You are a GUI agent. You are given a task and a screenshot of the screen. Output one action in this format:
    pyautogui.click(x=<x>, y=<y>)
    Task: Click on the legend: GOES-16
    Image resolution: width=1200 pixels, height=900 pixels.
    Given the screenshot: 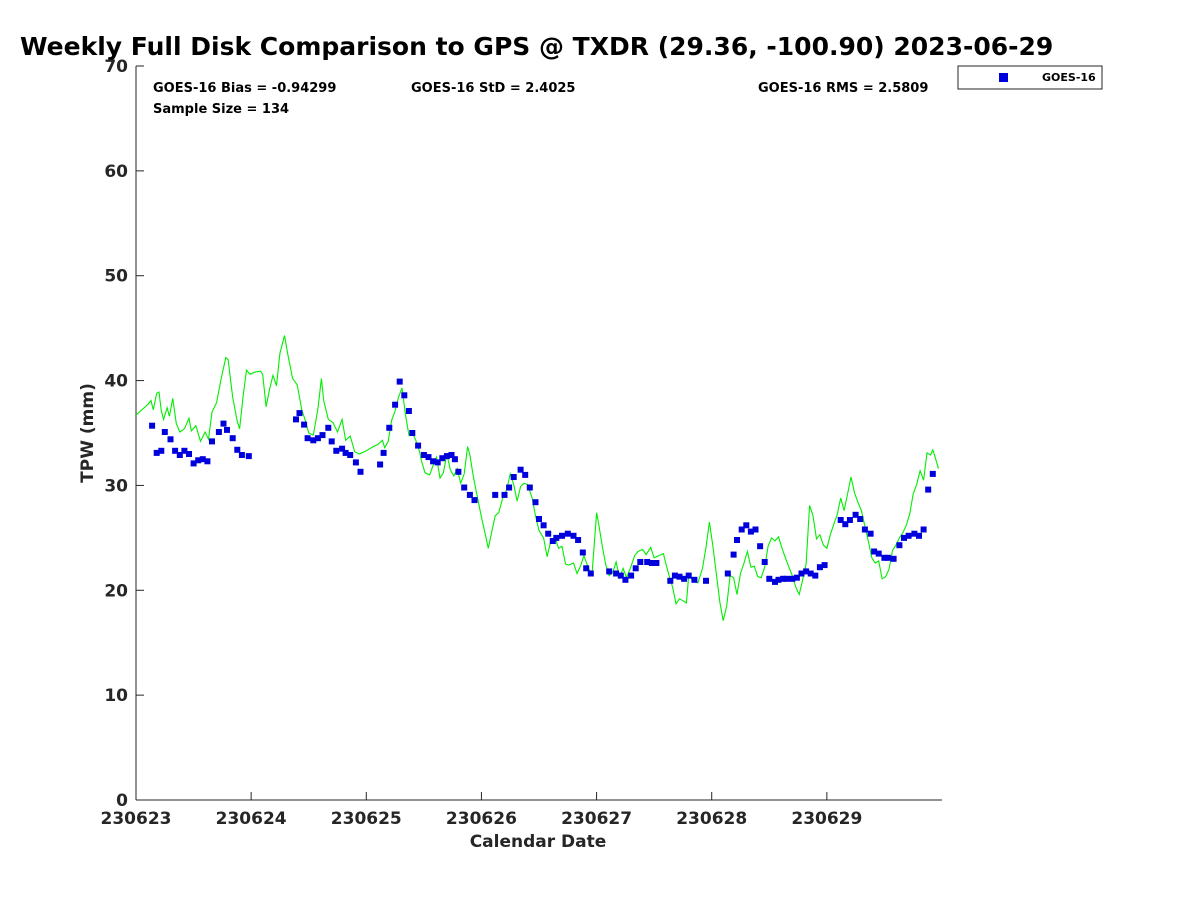 What is the action you would take?
    pyautogui.click(x=1030, y=77)
    